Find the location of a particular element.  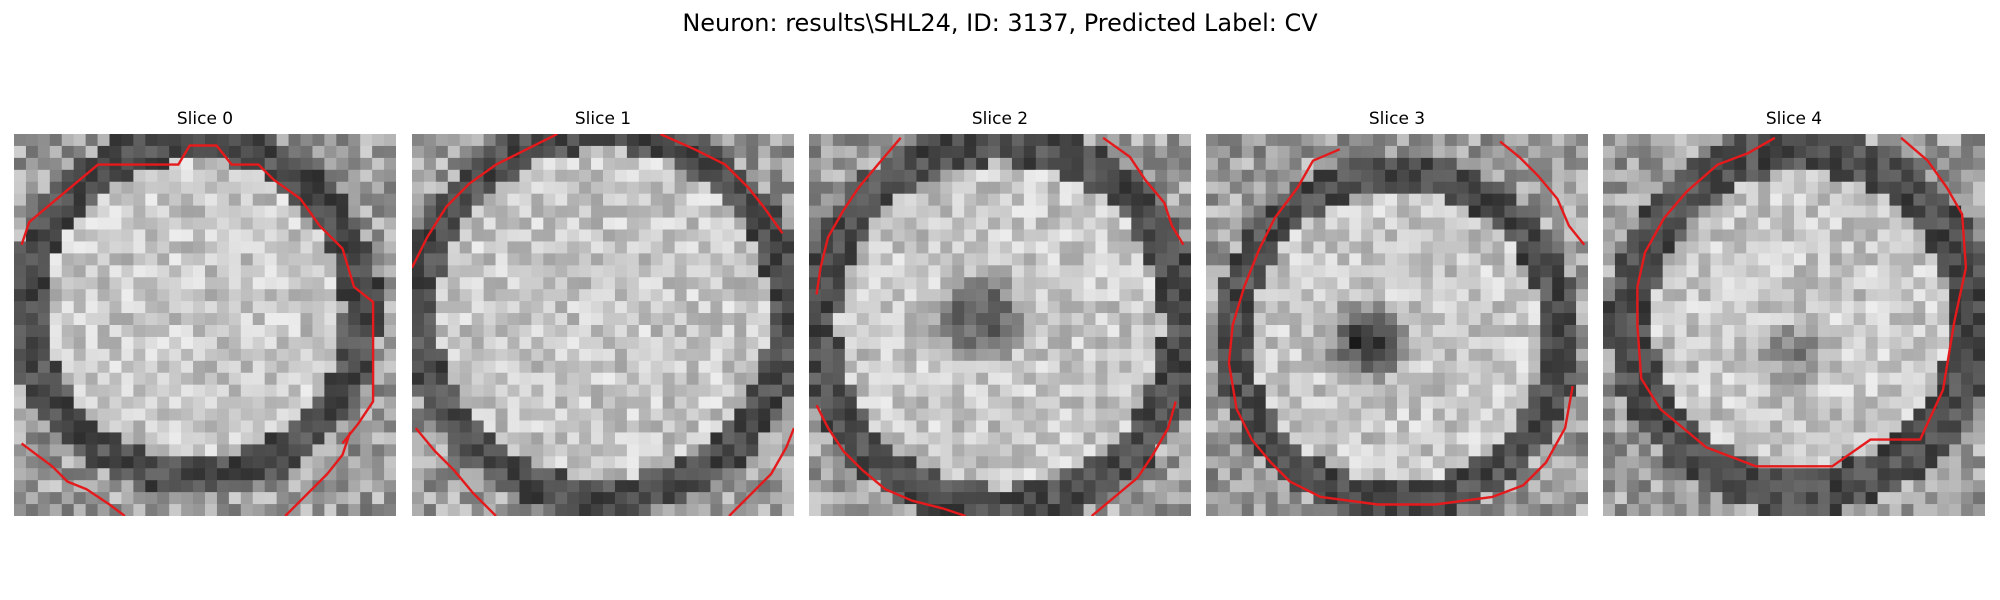

slice-panel-2: Slice 2 is located at coordinates (1000, 312).